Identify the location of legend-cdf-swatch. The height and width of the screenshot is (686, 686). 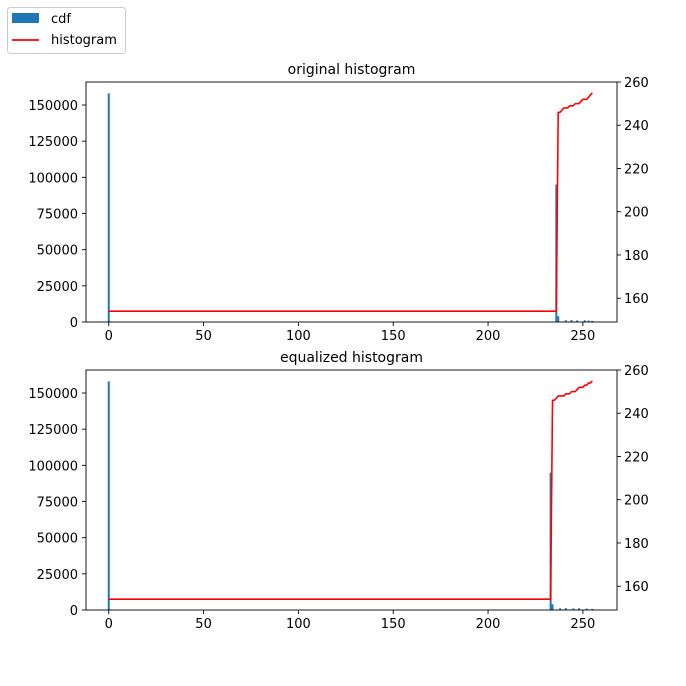
(25, 18).